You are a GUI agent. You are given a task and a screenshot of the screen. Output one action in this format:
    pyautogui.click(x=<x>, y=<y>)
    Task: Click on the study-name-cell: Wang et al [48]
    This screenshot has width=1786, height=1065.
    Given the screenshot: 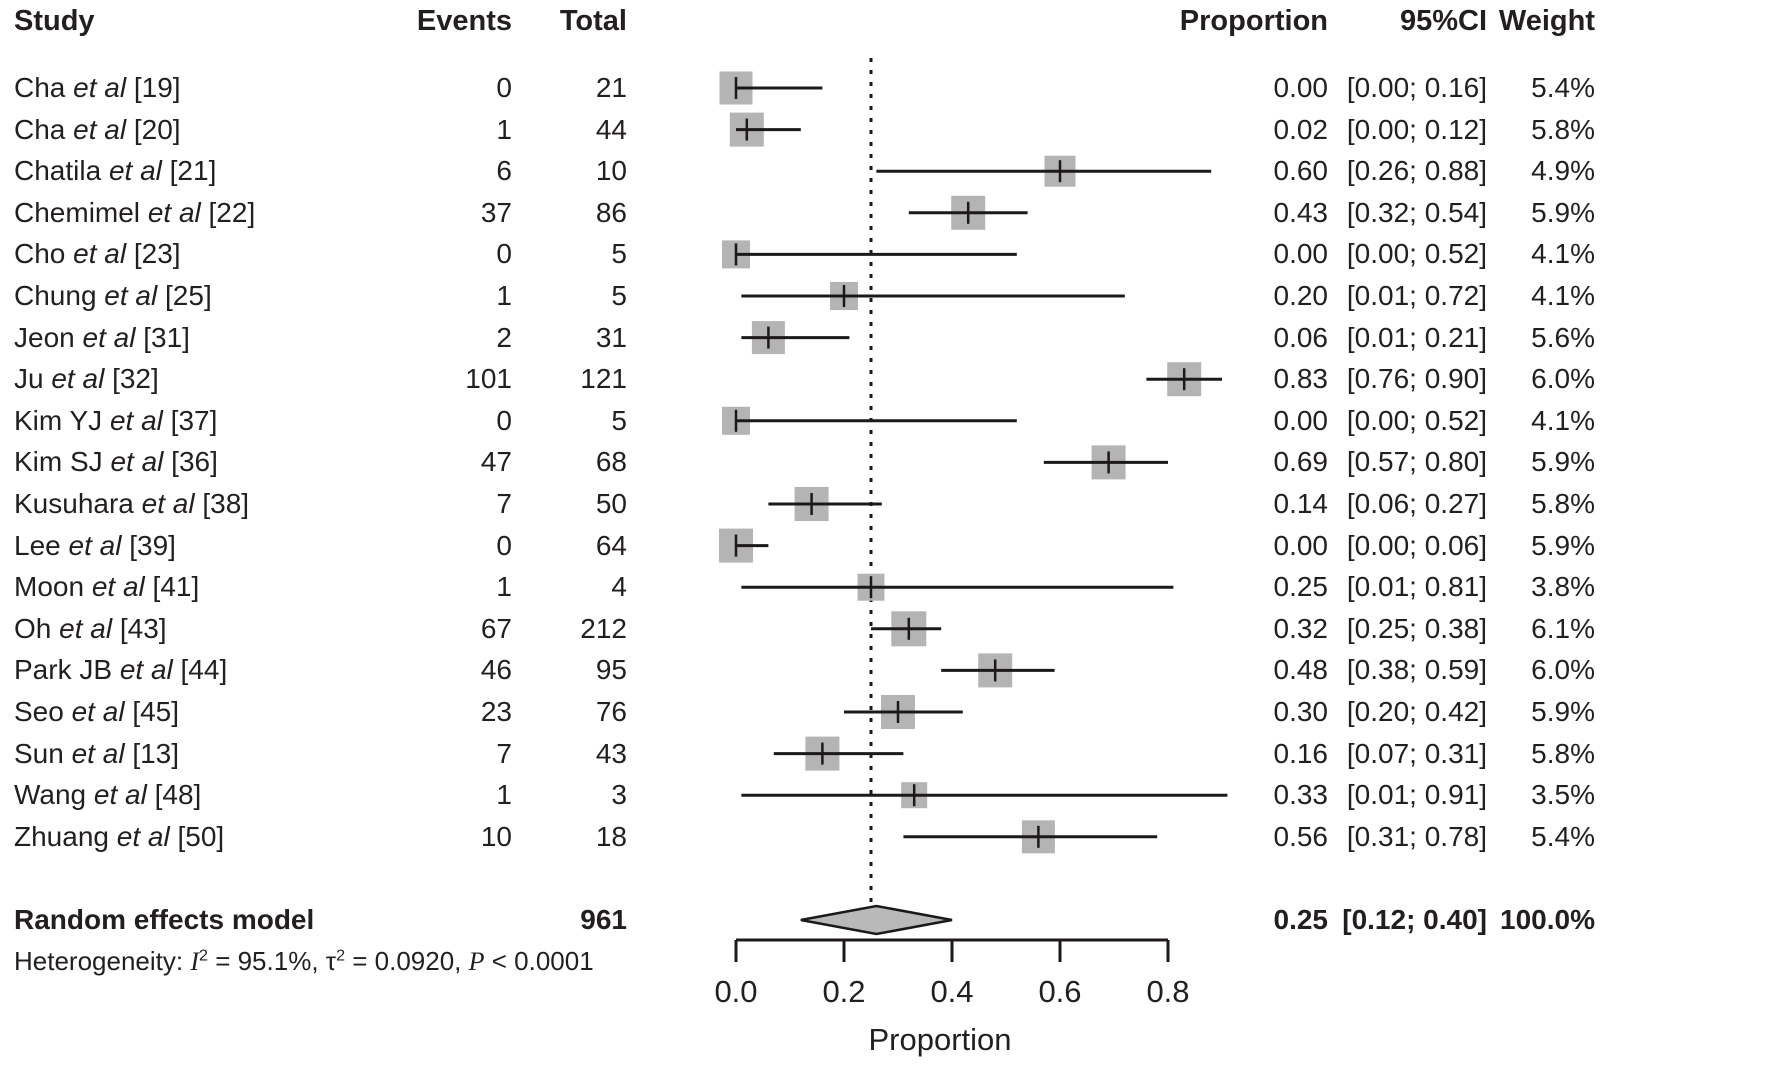 What is the action you would take?
    pyautogui.click(x=107, y=795)
    